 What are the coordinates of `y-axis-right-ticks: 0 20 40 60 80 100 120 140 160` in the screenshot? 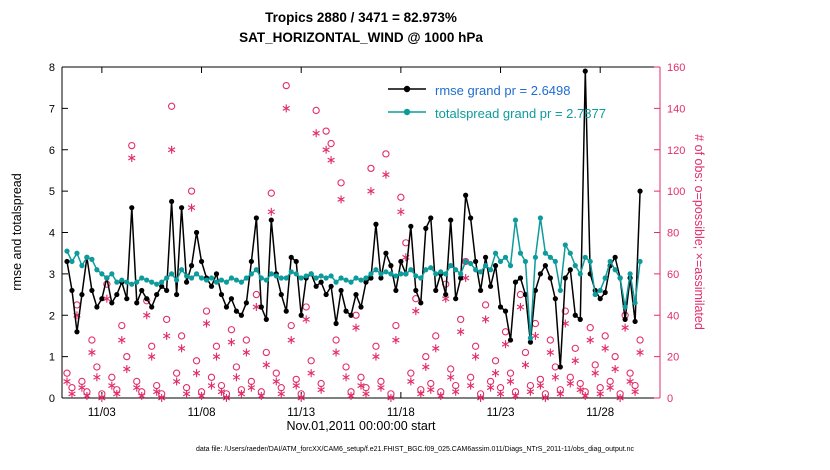 It's located at (669, 233).